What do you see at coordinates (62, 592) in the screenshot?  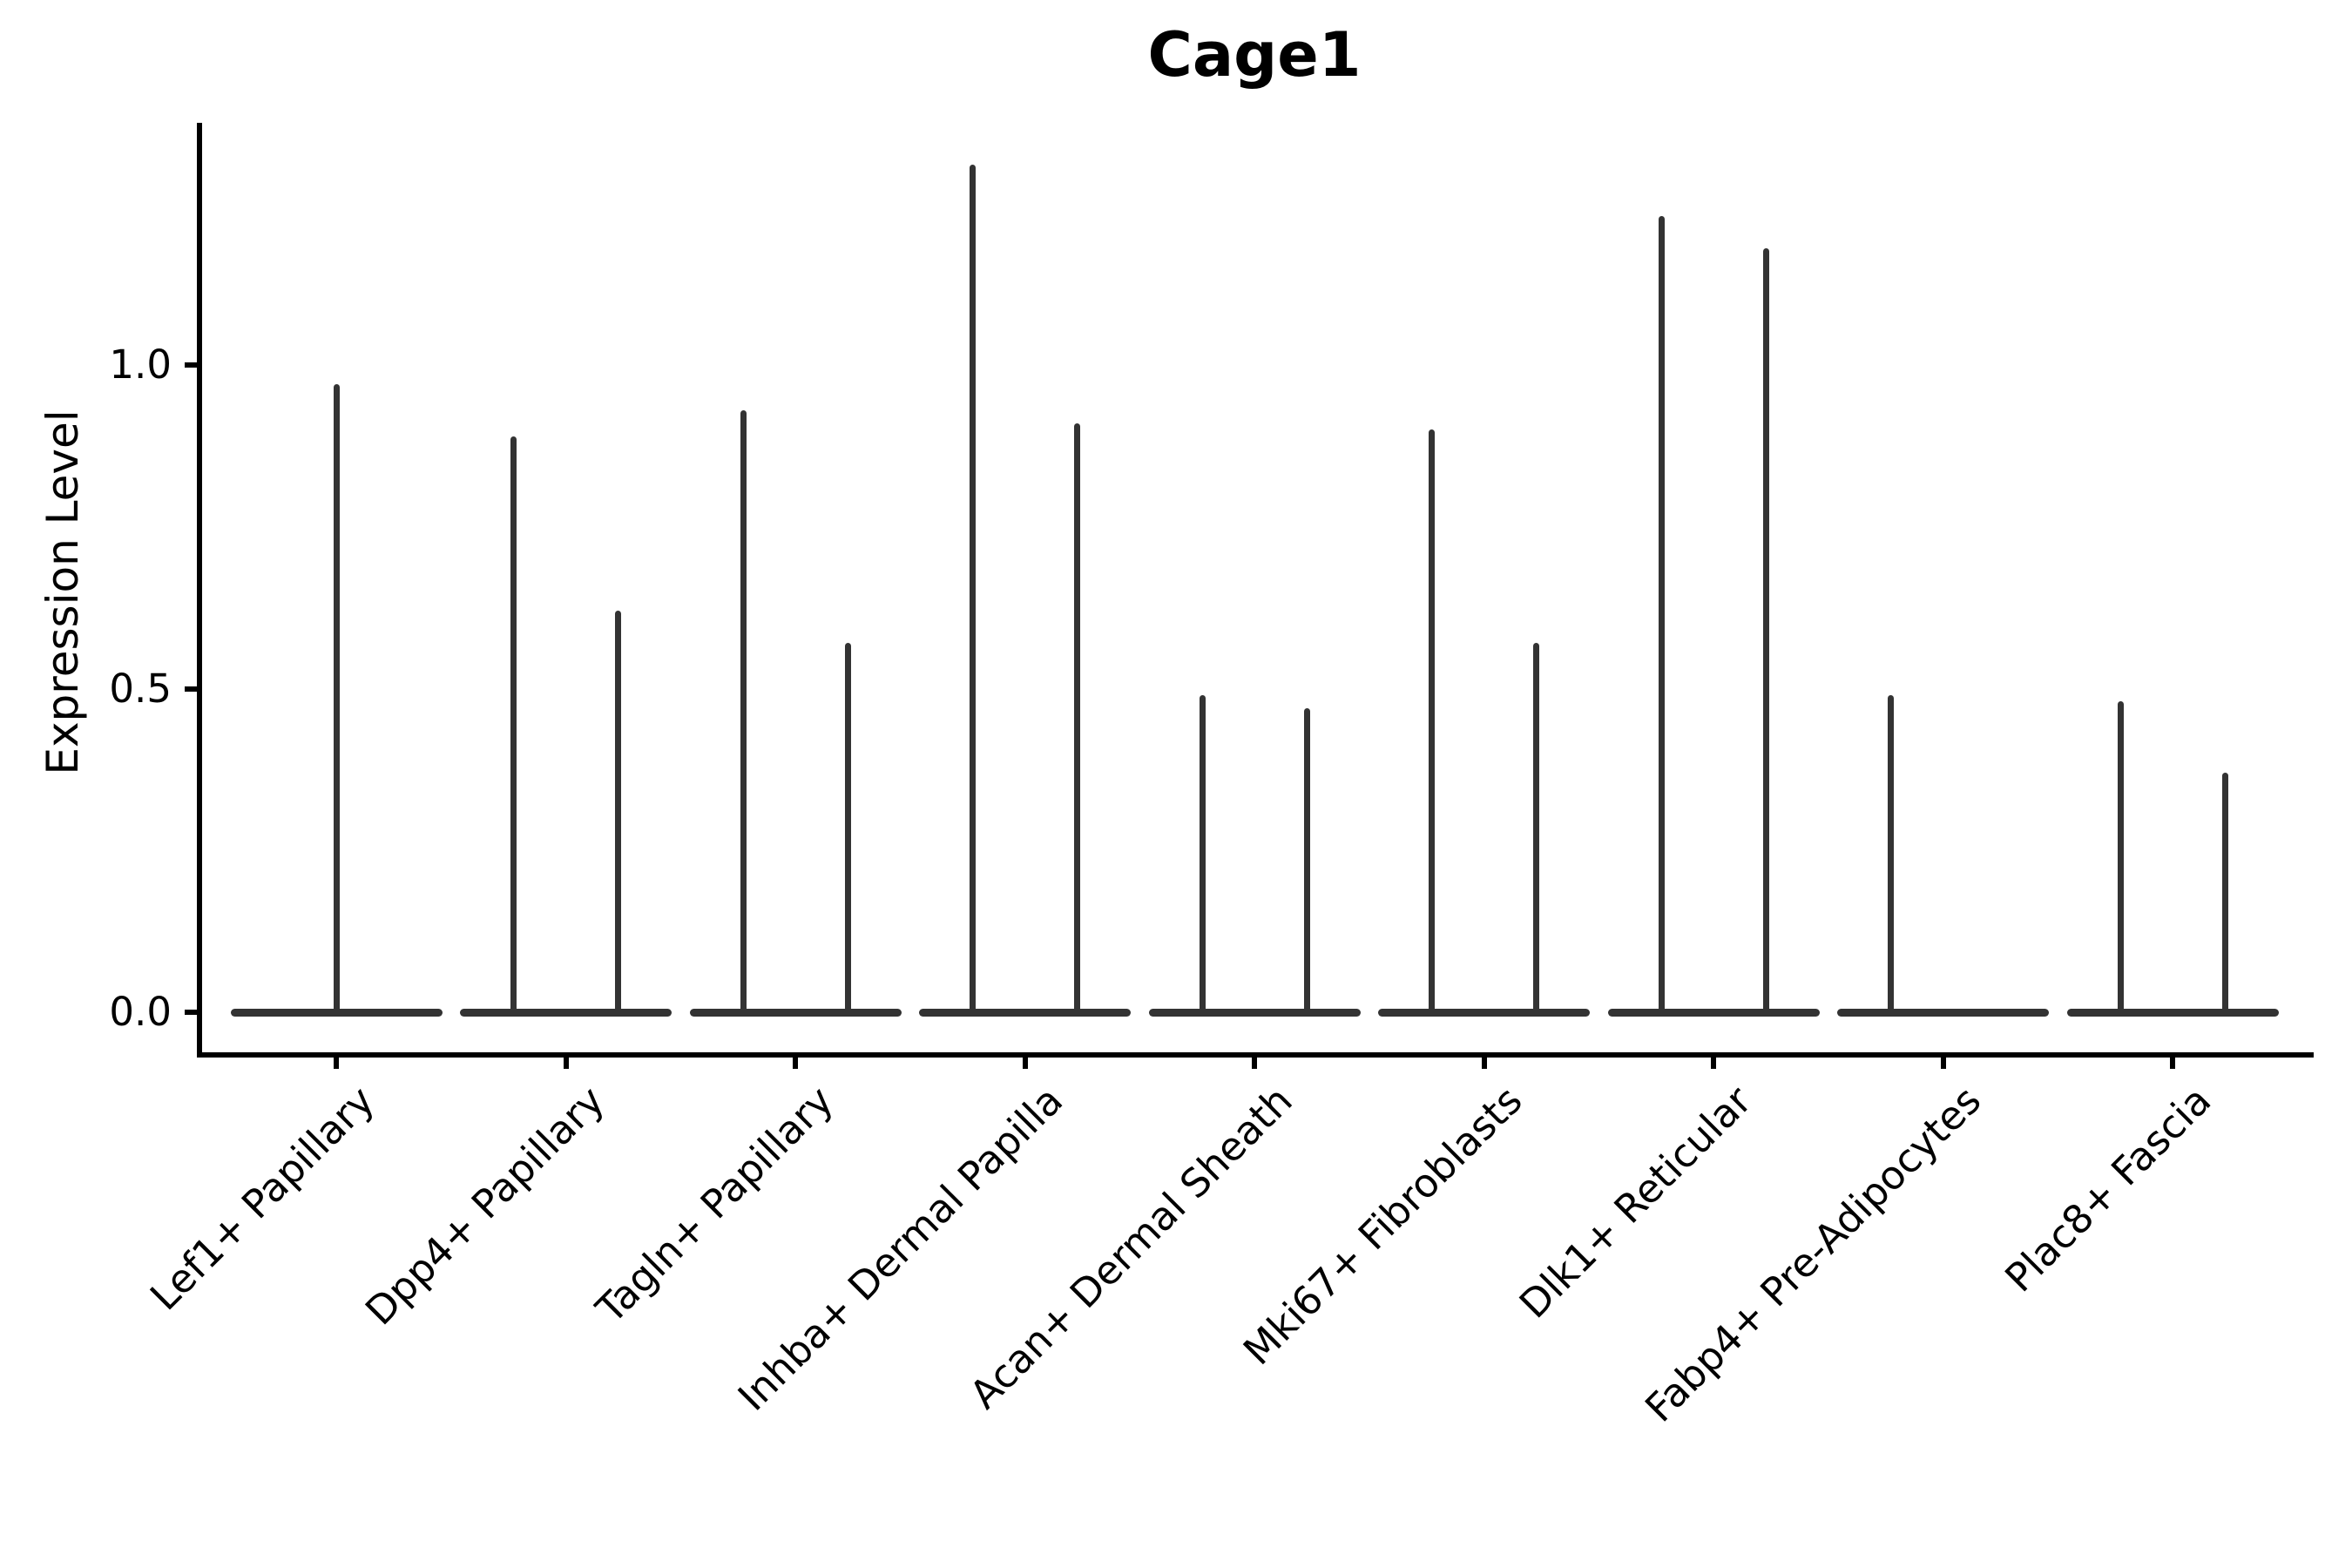 I see `y-axis-label: Expression Level` at bounding box center [62, 592].